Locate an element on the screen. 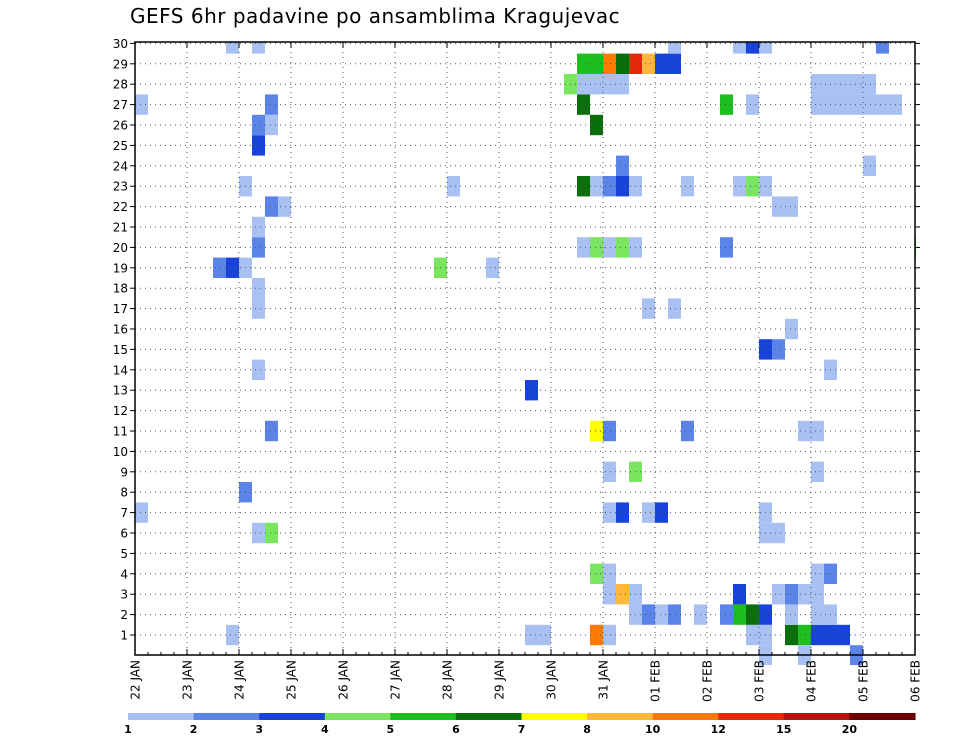 This screenshot has height=742, width=960. legend-label: 15 is located at coordinates (783, 729).